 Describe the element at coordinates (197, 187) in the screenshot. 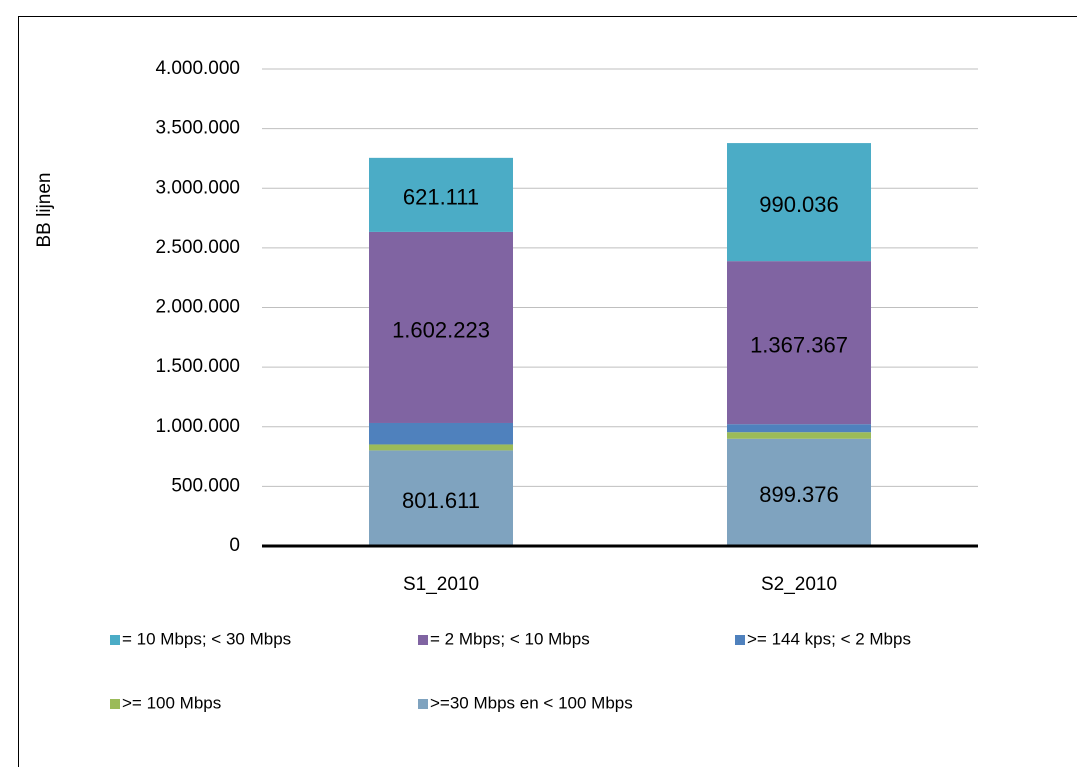

I see `y-tick-label: 3.000.000` at that location.